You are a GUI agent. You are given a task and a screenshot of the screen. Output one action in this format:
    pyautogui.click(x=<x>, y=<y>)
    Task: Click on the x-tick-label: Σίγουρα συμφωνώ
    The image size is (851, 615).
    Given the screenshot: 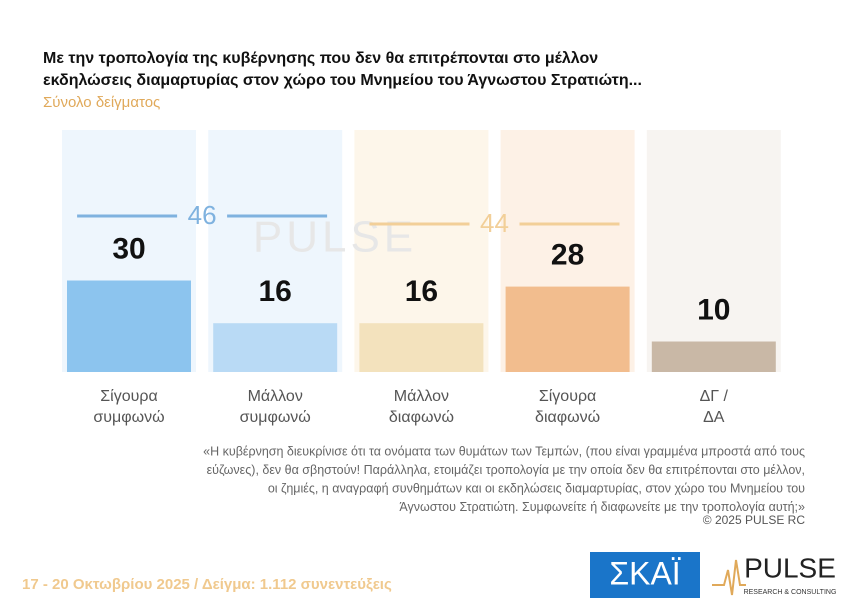 What is the action you would take?
    pyautogui.click(x=128, y=407)
    